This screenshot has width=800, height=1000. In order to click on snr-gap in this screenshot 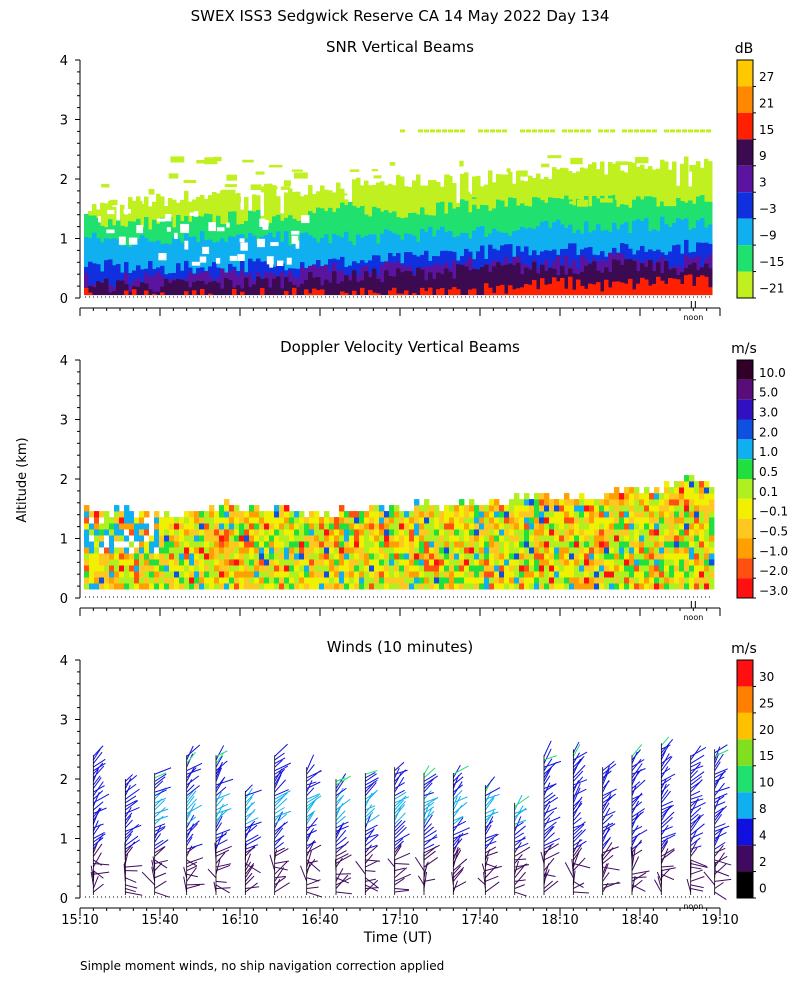, I will do `click(192, 214)`.